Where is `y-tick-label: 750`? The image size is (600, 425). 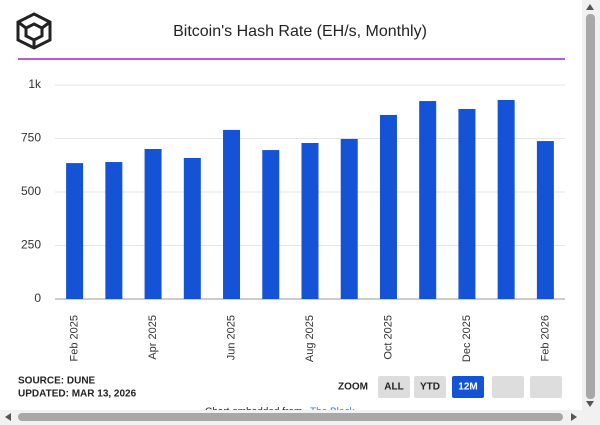 y-tick-label: 750 is located at coordinates (31, 138).